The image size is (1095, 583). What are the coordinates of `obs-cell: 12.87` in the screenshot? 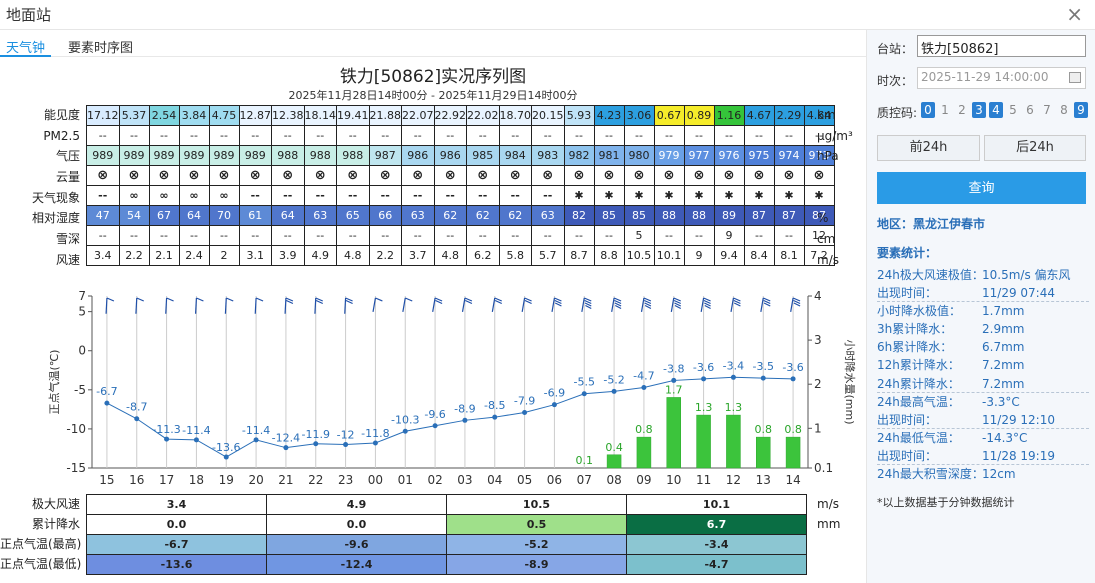 It's located at (255, 115).